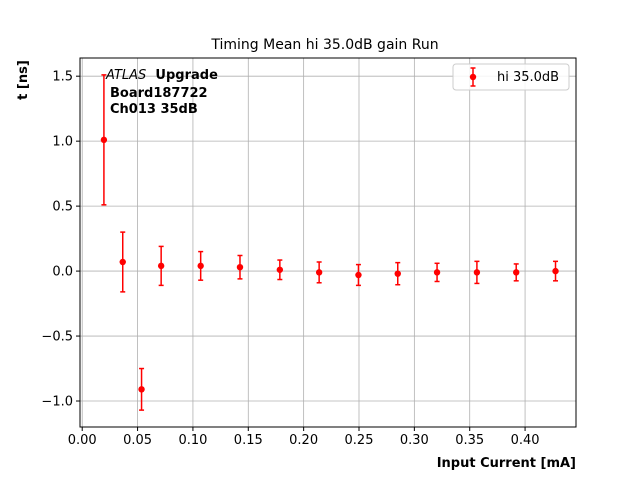 Image resolution: width=640 pixels, height=480 pixels. I want to click on y-tick-label: 0.5, so click(62, 207).